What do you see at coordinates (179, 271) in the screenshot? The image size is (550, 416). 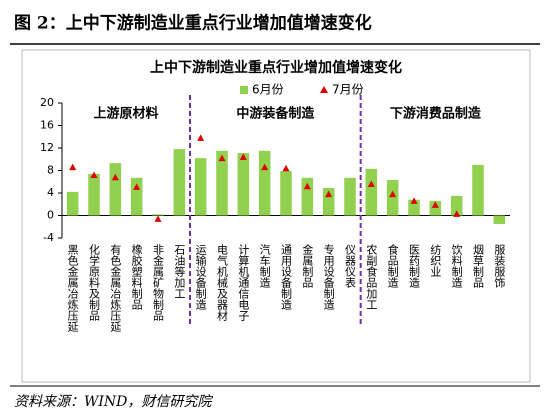 I see `x-tick-label: 石油等加工` at bounding box center [179, 271].